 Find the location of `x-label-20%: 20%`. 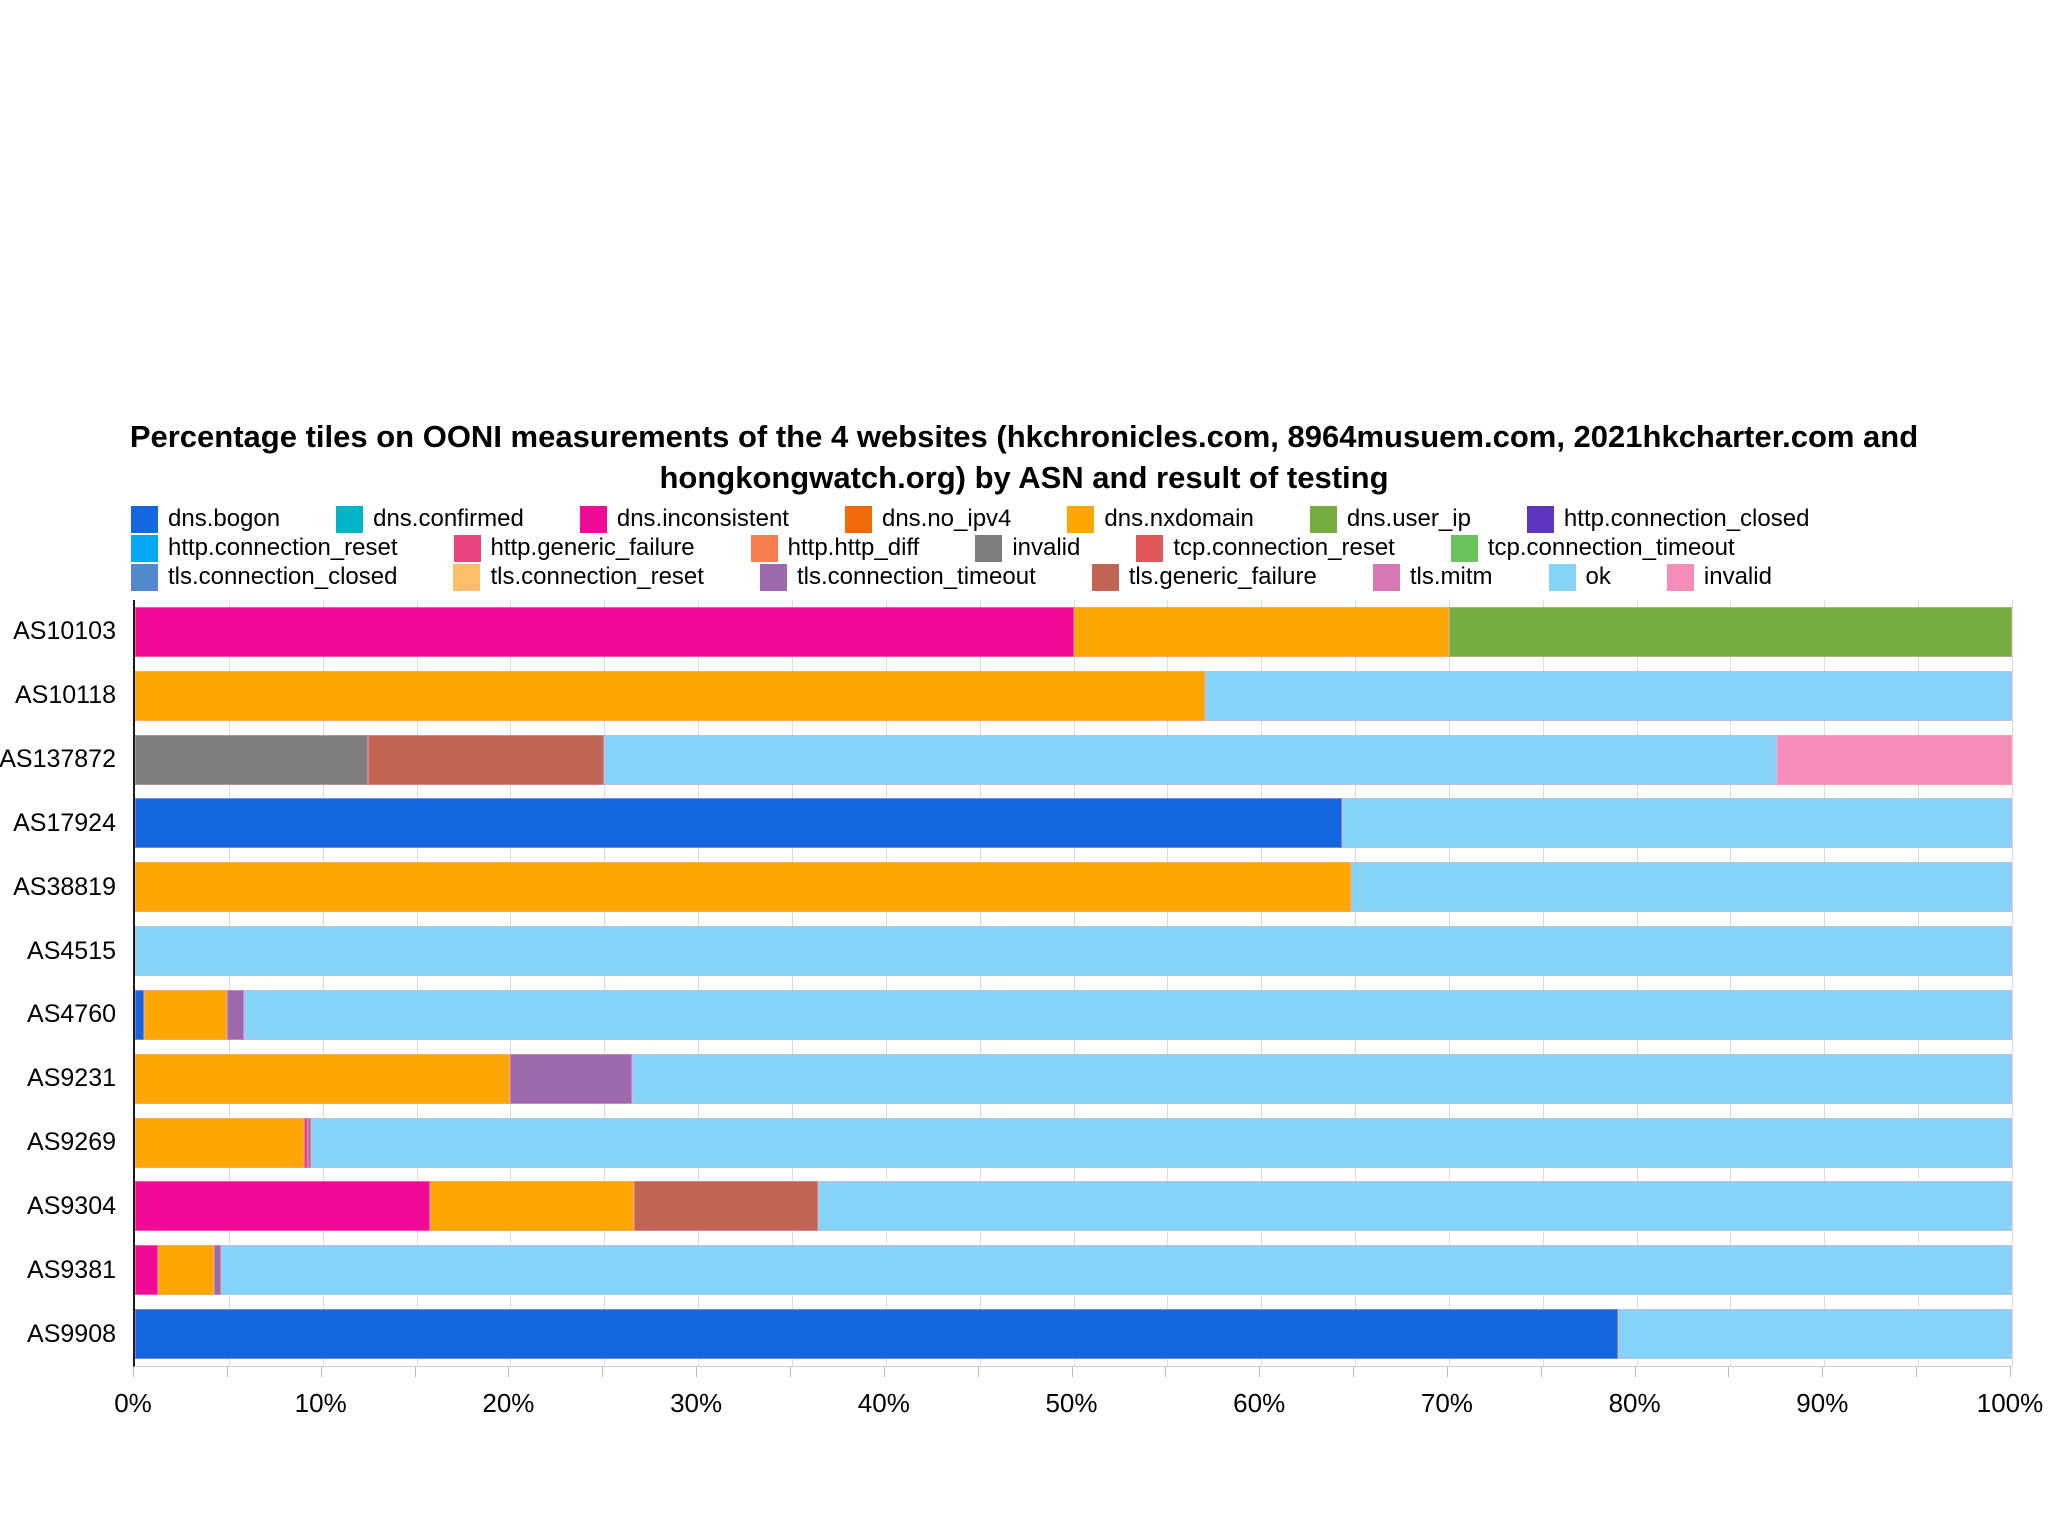

x-label-20%: 20% is located at coordinates (508, 1403).